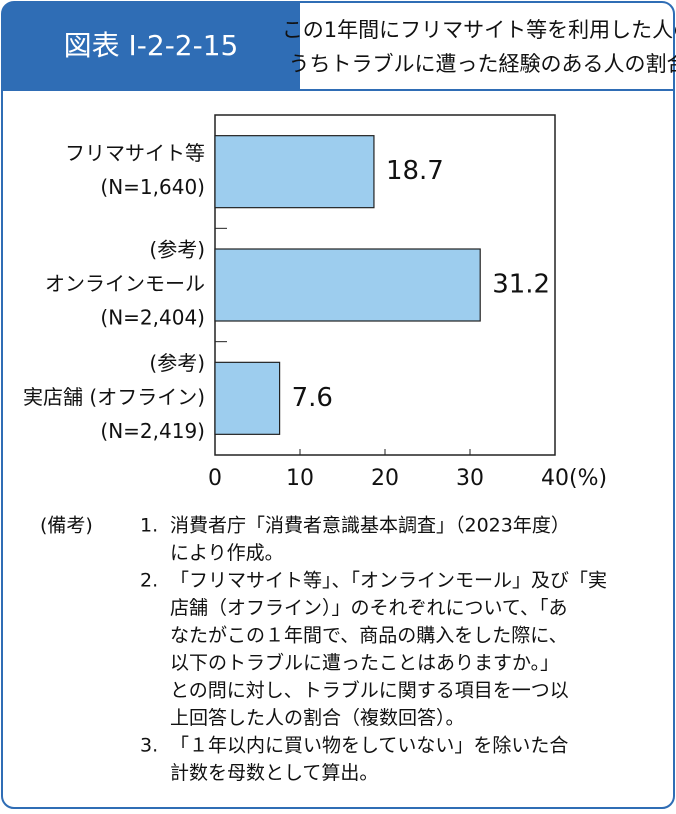 This screenshot has width=676, height=814. I want to click on y-tick-label: フリマサイト等, so click(135, 153).